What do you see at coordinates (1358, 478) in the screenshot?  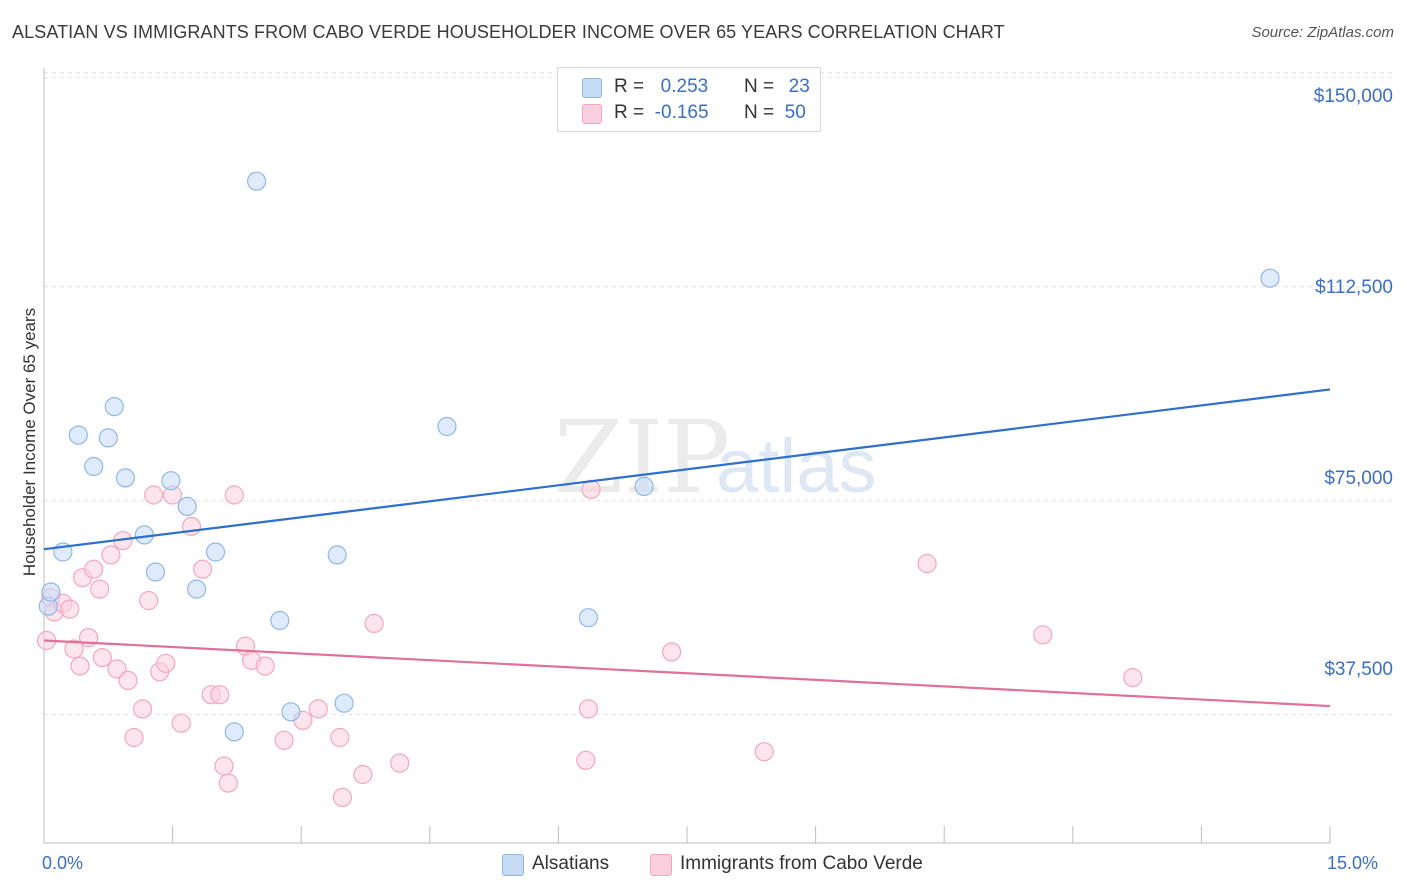 I see `y-tick-label: $75,000` at bounding box center [1358, 478].